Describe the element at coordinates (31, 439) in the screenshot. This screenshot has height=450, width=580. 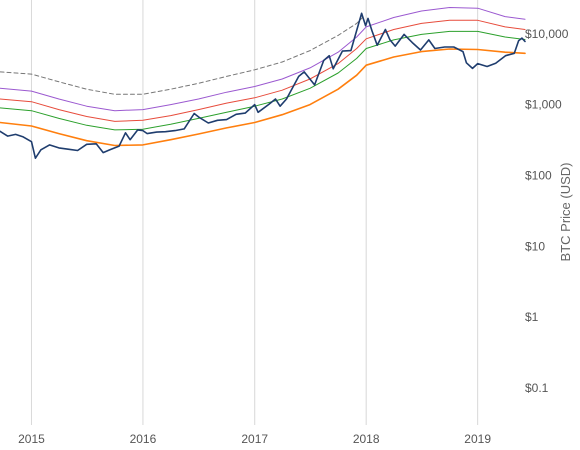
I see `x-tick-label-2015: 2015` at that location.